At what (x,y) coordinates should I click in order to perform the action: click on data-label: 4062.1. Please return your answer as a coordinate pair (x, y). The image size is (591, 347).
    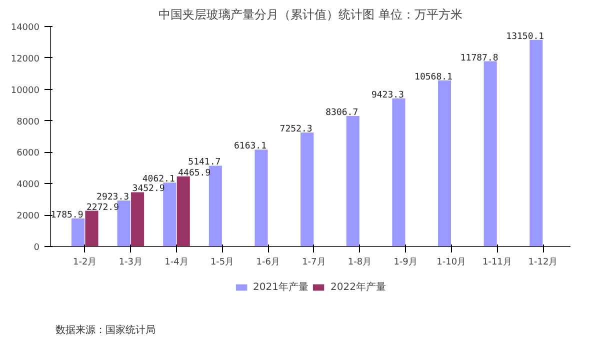
    Looking at the image, I should click on (158, 179).